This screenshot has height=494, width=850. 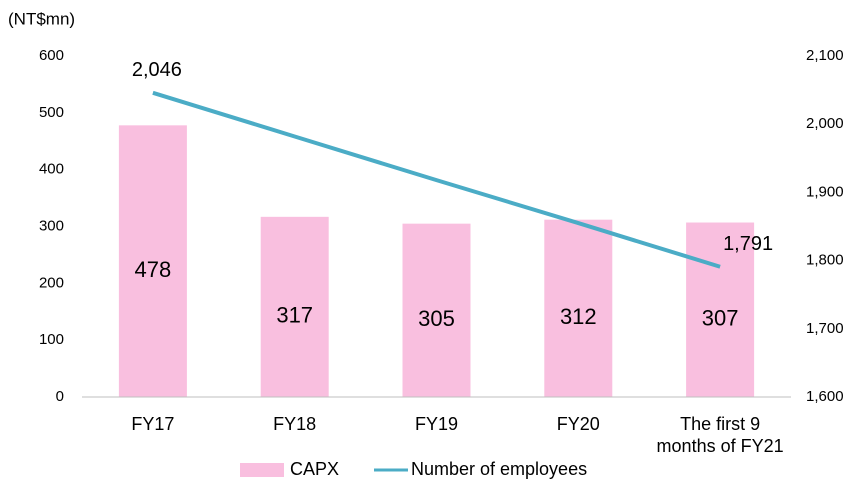 What do you see at coordinates (436, 424) in the screenshot?
I see `x-tick-label: FY19` at bounding box center [436, 424].